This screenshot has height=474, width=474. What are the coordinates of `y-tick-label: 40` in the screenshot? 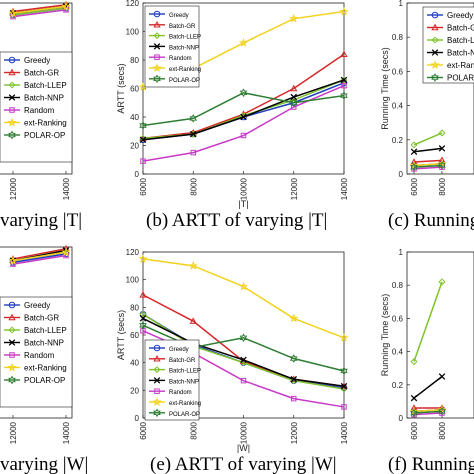 It's located at (134, 363).